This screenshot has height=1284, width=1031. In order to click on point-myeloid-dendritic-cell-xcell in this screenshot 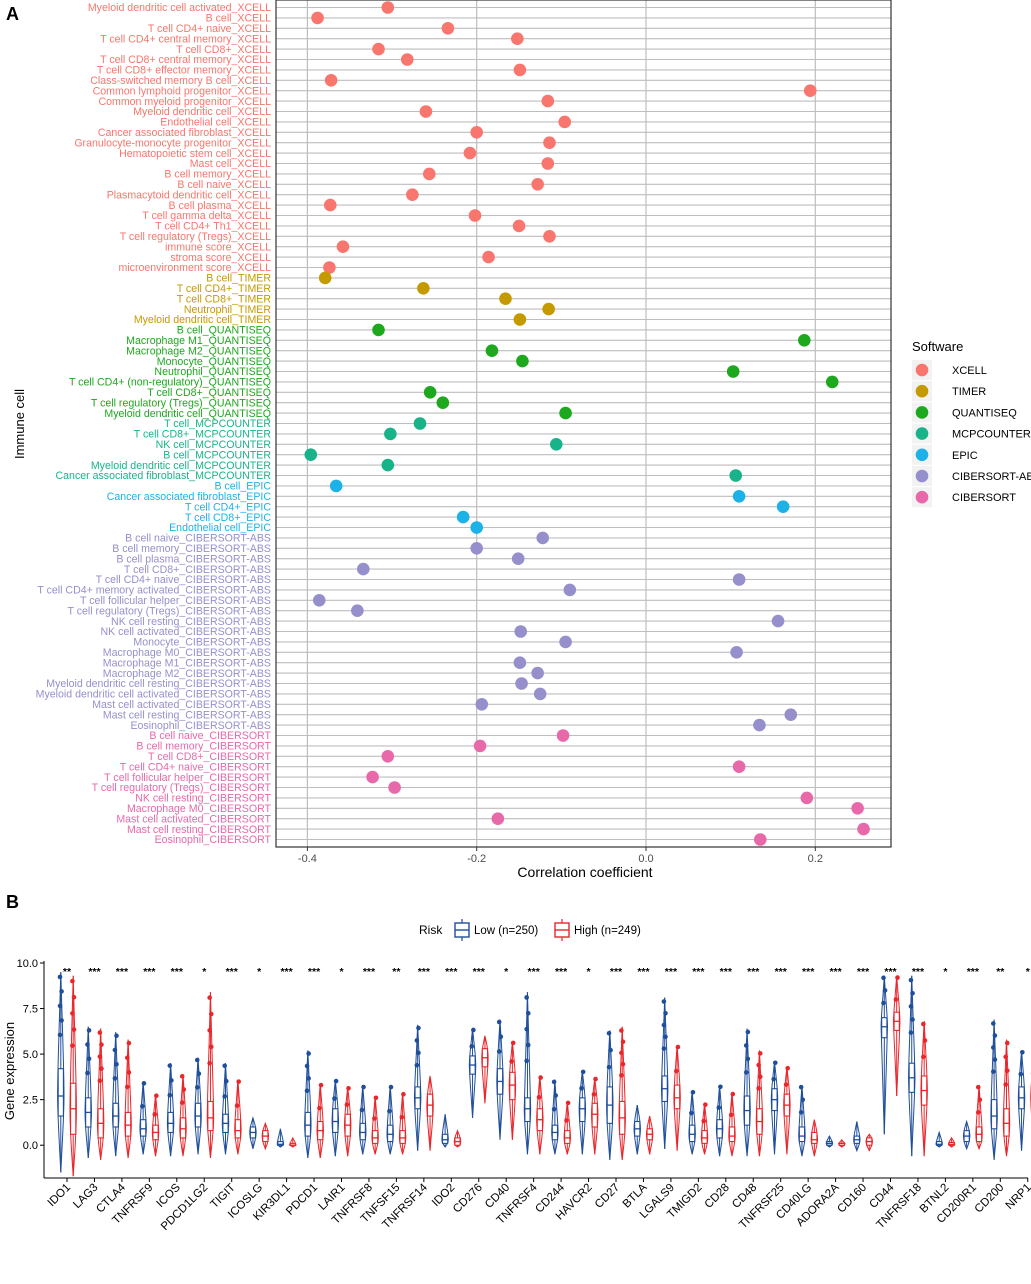, I will do `click(426, 111)`.